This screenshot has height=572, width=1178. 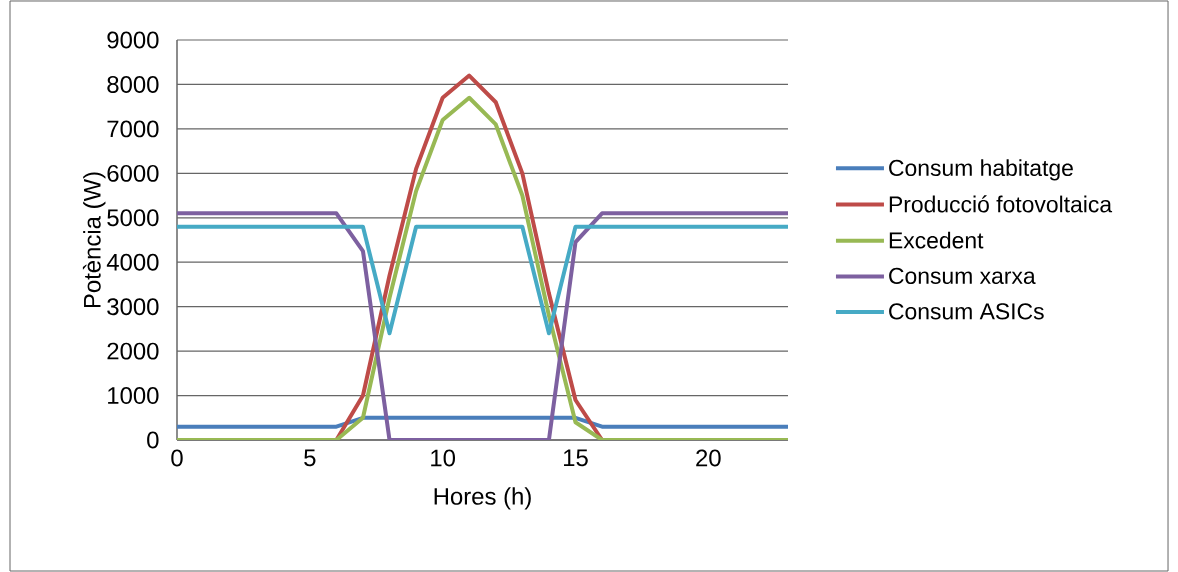 What do you see at coordinates (482, 498) in the screenshot?
I see `x-axis-title: Hores (h)` at bounding box center [482, 498].